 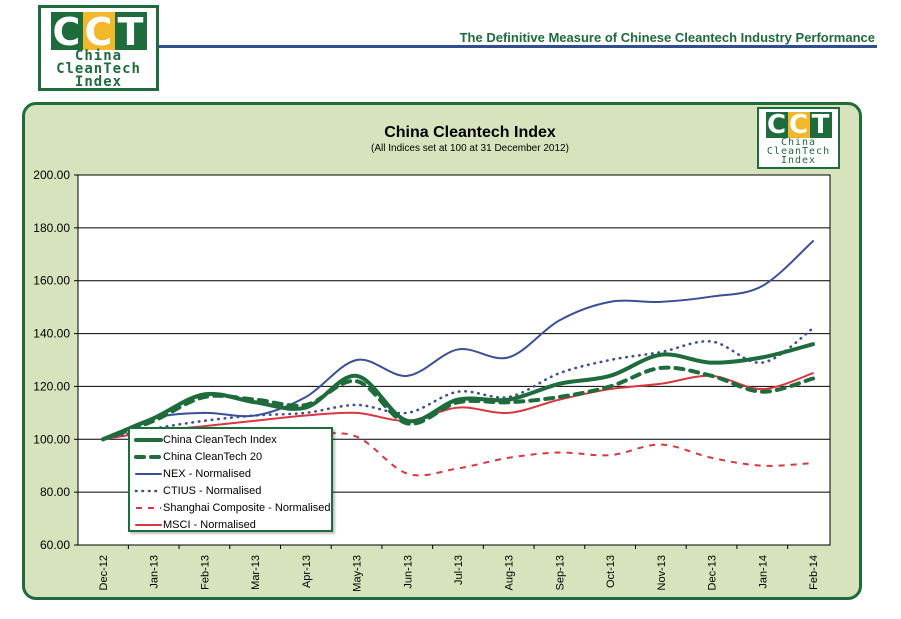 I want to click on x-tick-label: Jun-13, so click(x=408, y=572).